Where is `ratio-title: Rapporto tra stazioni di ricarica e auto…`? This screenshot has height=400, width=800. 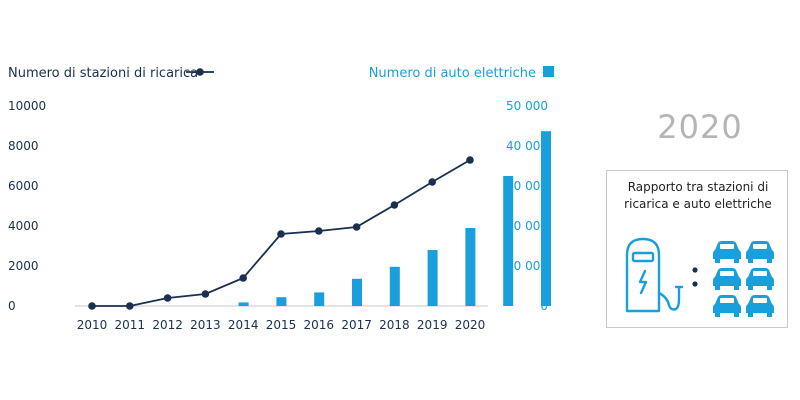 ratio-title: Rapporto tra stazioni di ricarica e auto… is located at coordinates (698, 196).